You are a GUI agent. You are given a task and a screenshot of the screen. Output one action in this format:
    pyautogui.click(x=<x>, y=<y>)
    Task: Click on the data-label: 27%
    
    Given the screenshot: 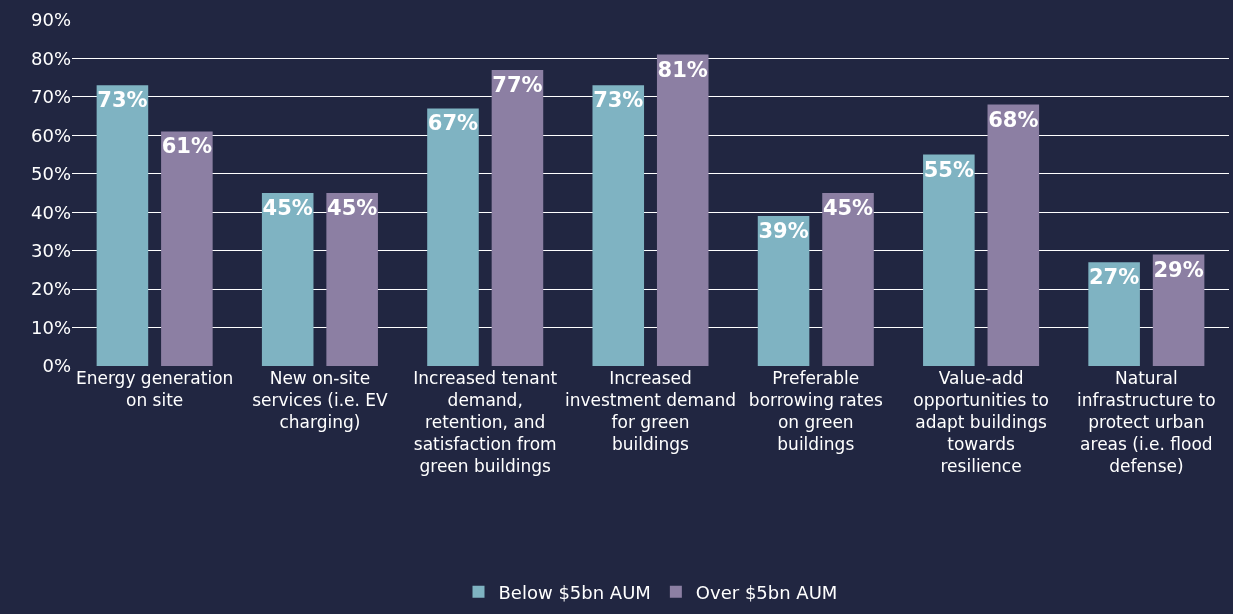 What is the action you would take?
    pyautogui.click(x=1114, y=277)
    